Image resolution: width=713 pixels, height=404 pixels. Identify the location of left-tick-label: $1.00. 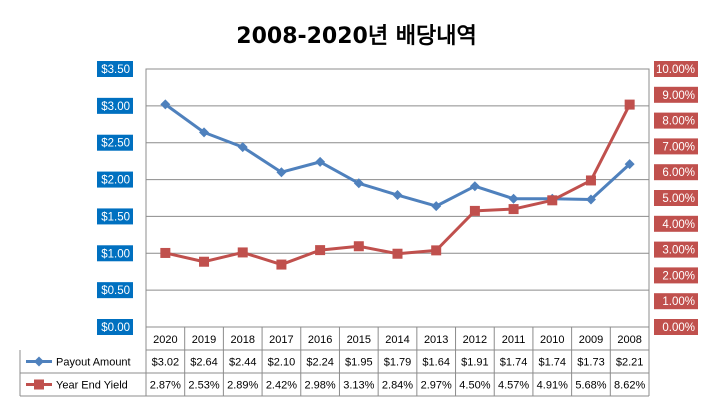
(115, 254).